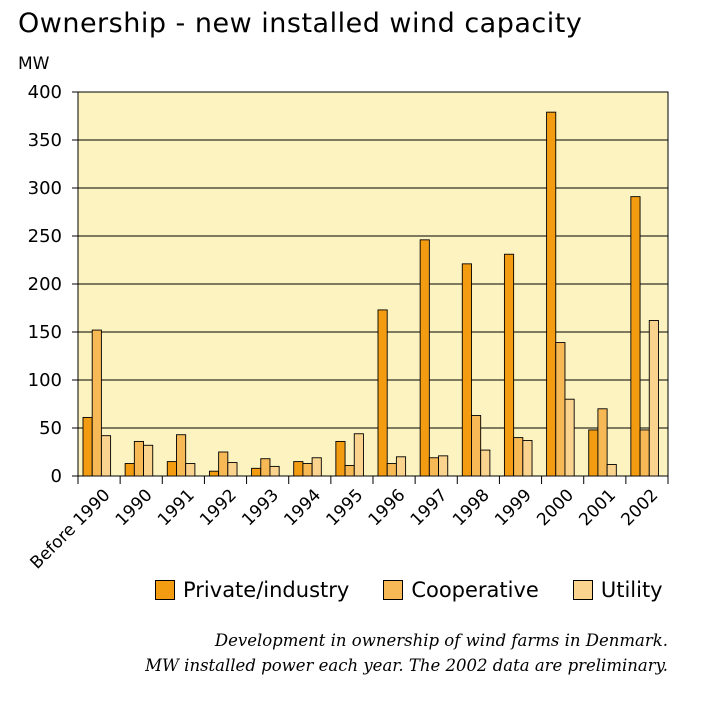 The width and height of the screenshot is (704, 705). Describe the element at coordinates (165, 590) in the screenshot. I see `legend-swatch-private-industry` at that location.